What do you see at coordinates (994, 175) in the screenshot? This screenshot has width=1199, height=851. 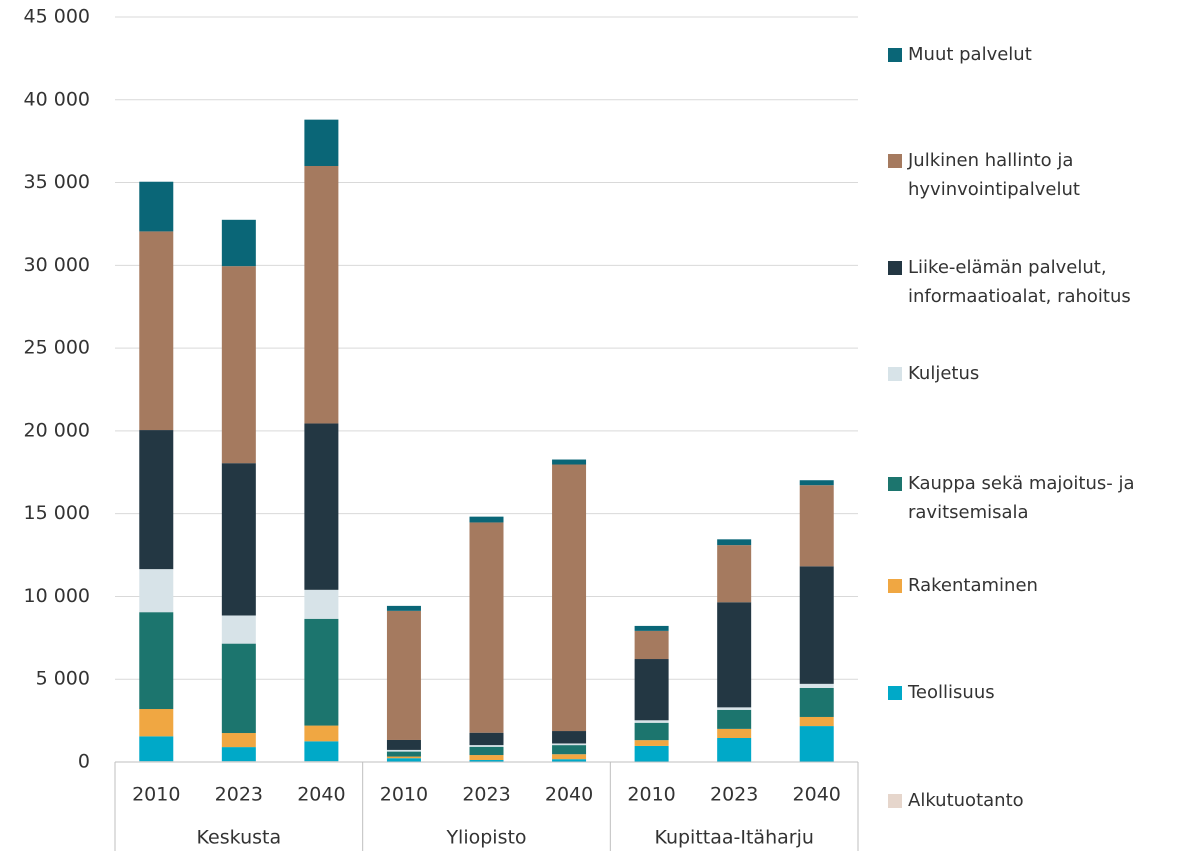 I see `legend-label: Julkinen hallinto ja hyvinvointipalvelut` at bounding box center [994, 175].